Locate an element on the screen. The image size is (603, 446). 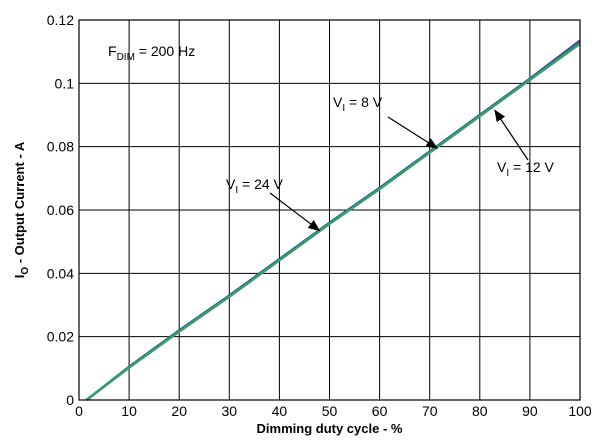
annotation-vi-12v: VI = 12 V is located at coordinates (524, 144).